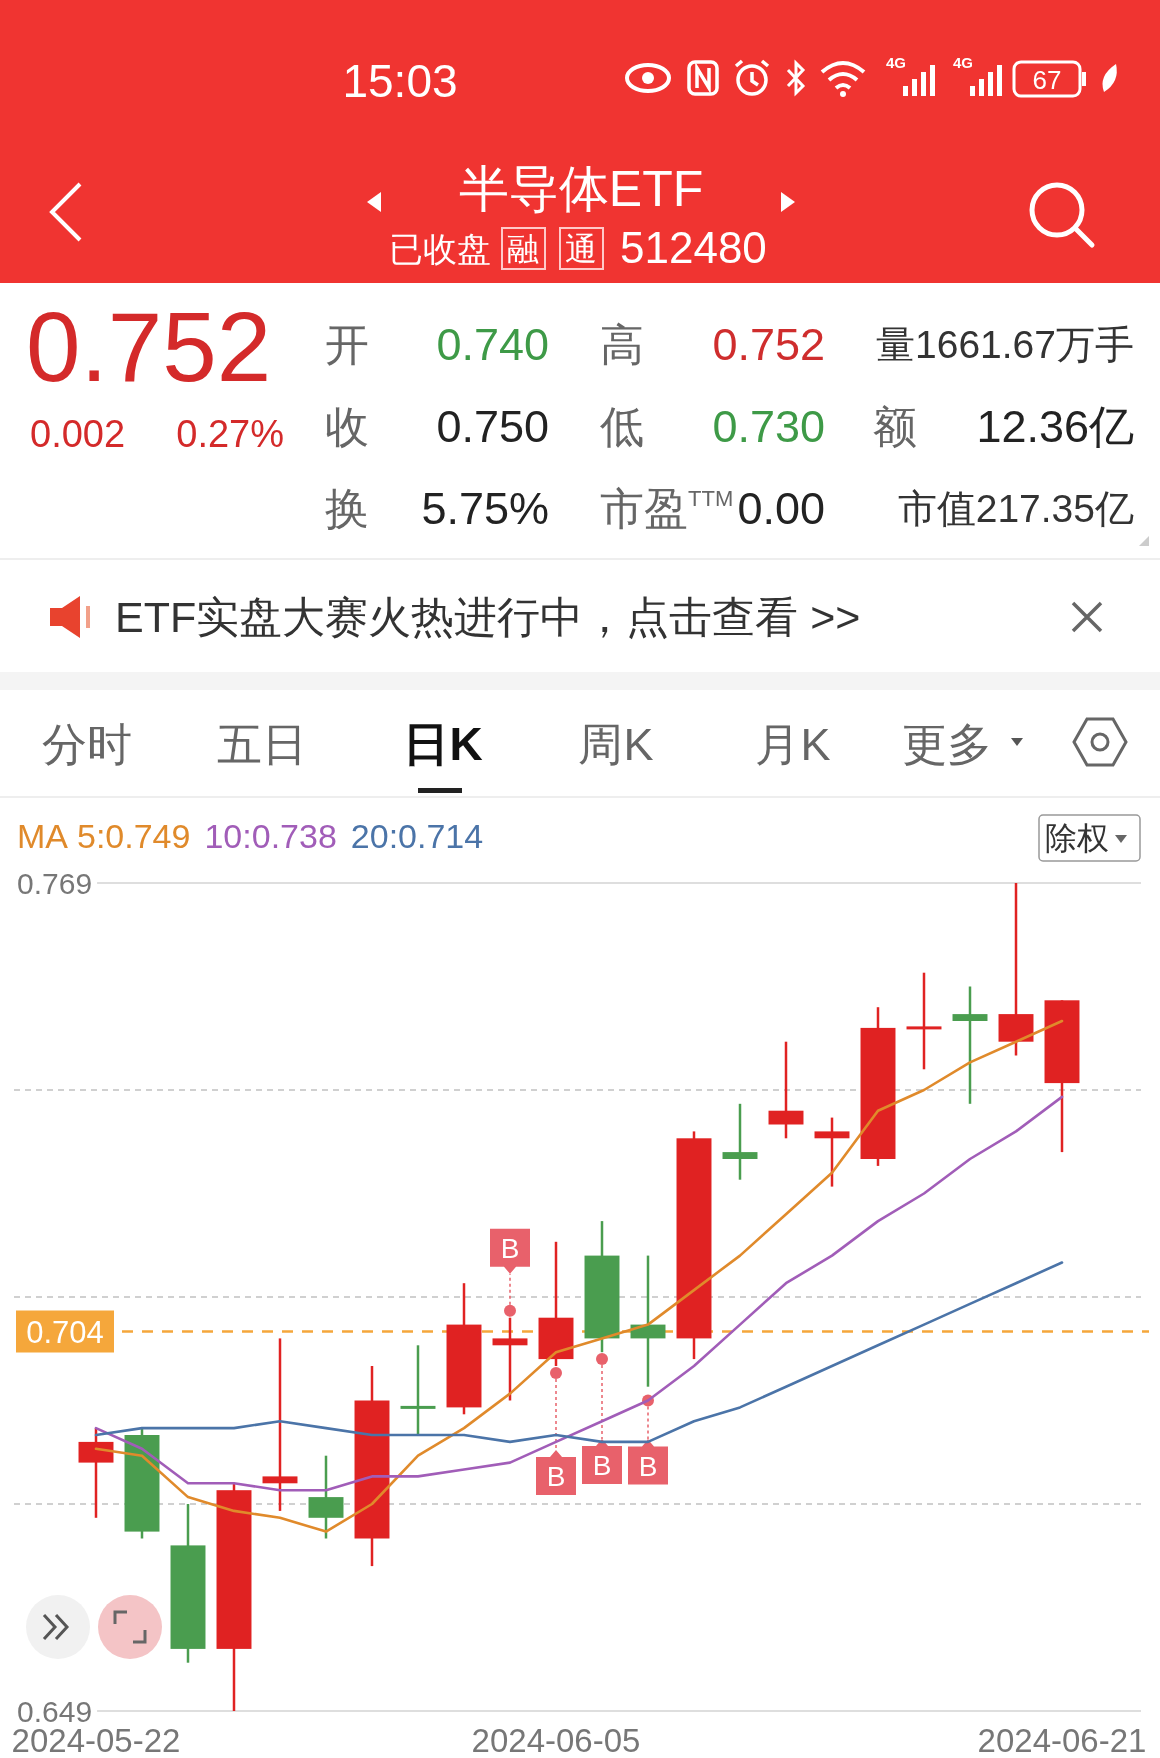 This screenshot has width=1160, height=1758. I want to click on annotation: 日K, so click(443, 744).